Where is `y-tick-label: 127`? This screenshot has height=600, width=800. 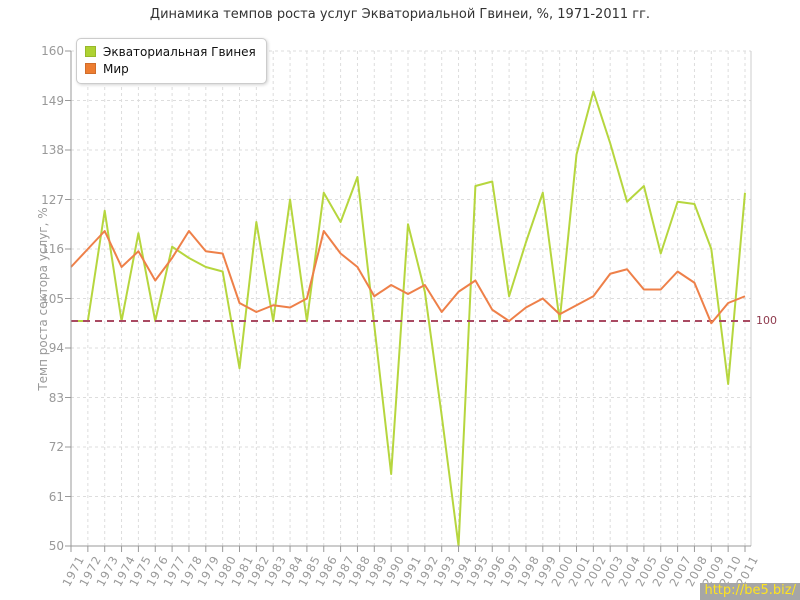 y-tick-label: 127 is located at coordinates (52, 199).